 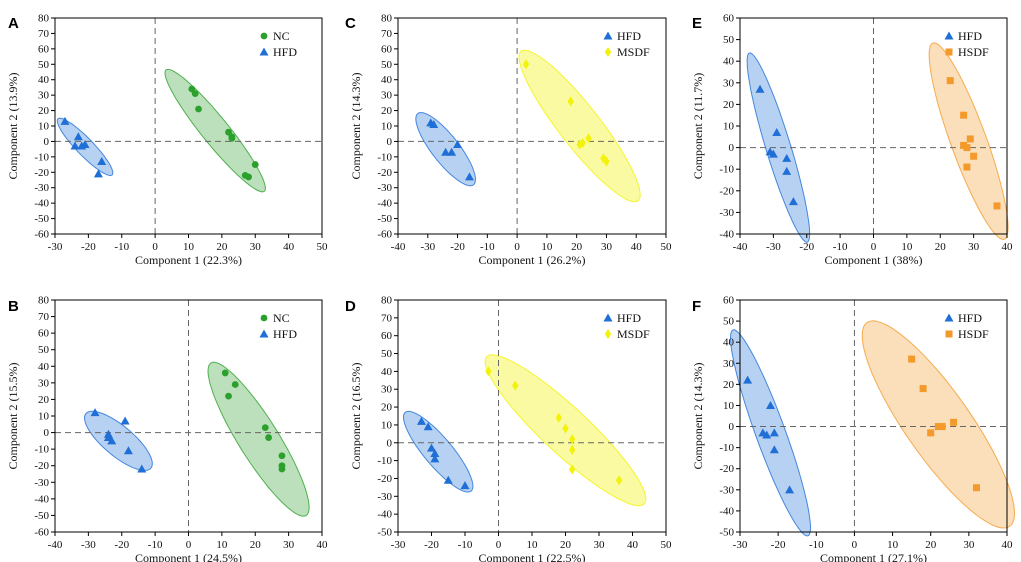 I want to click on panel-letter: E, so click(x=697, y=23).